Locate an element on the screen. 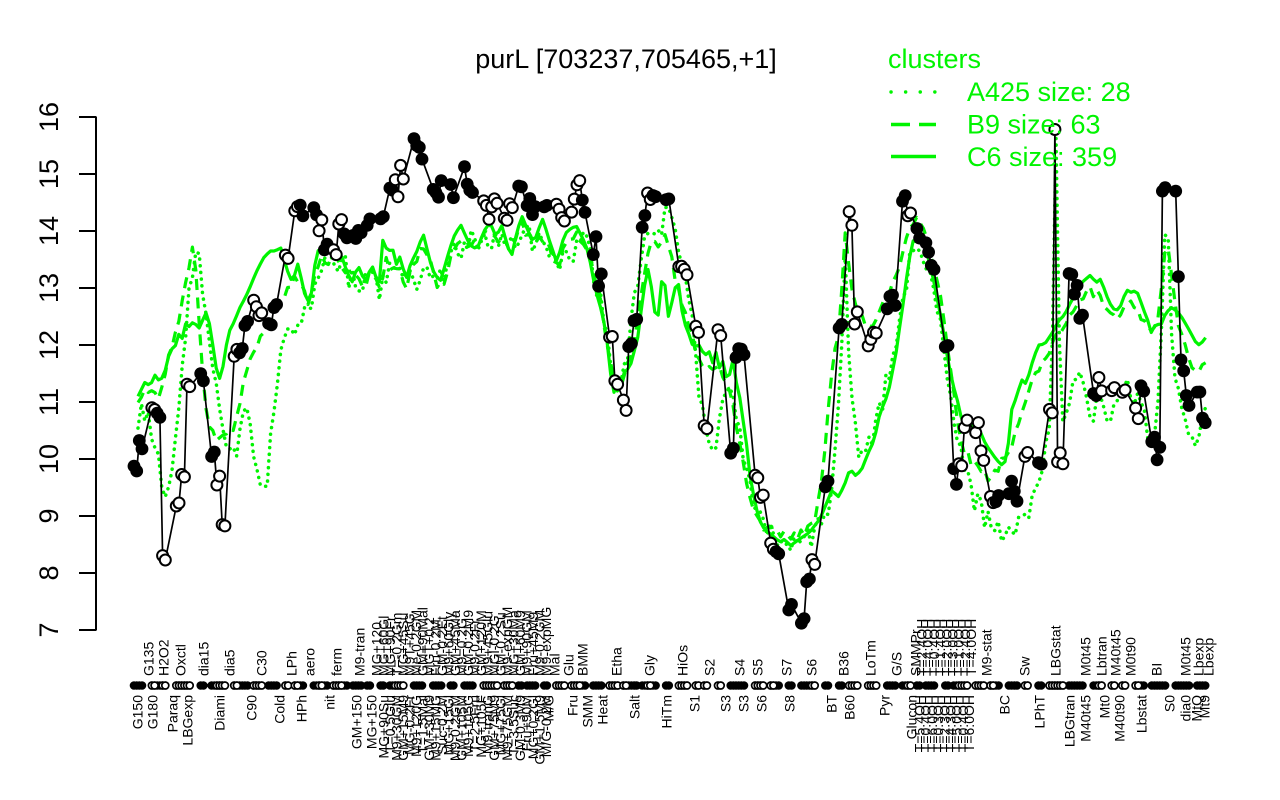 The width and height of the screenshot is (1280, 800). svg-text: Fru-0.2M is located at coordinates (436, 647).